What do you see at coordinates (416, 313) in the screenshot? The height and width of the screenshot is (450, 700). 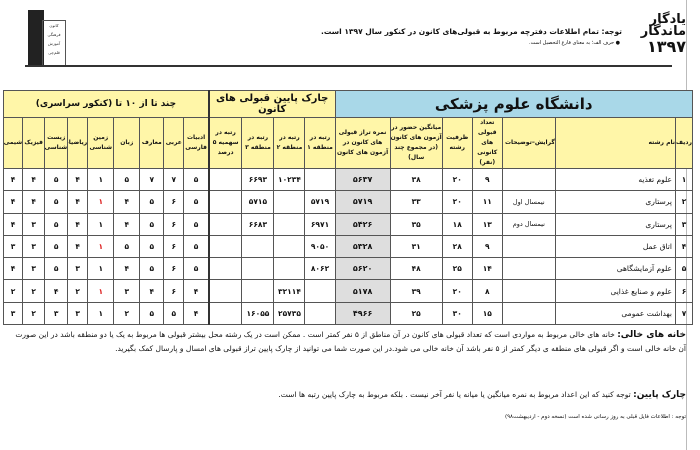 I see `avg-attendance: ۲۵` at bounding box center [416, 313].